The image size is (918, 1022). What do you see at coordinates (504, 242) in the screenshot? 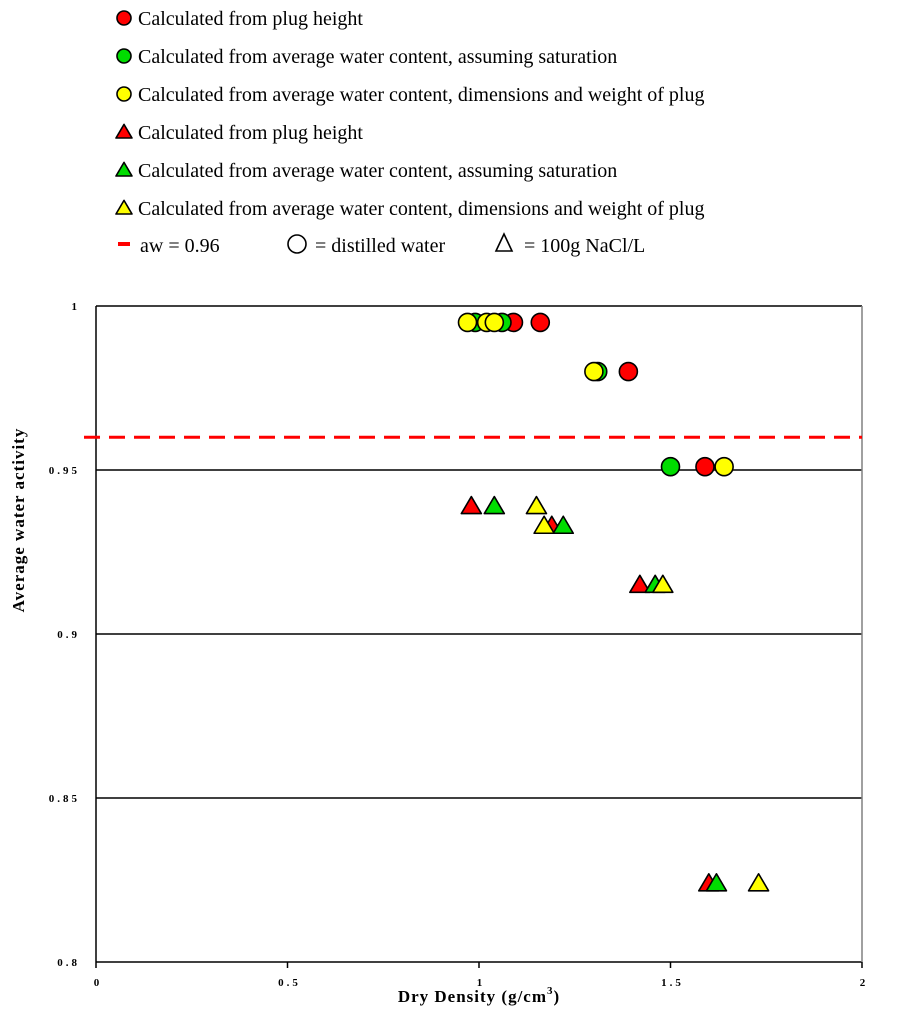
I see `legend-triangle-key-icon` at bounding box center [504, 242].